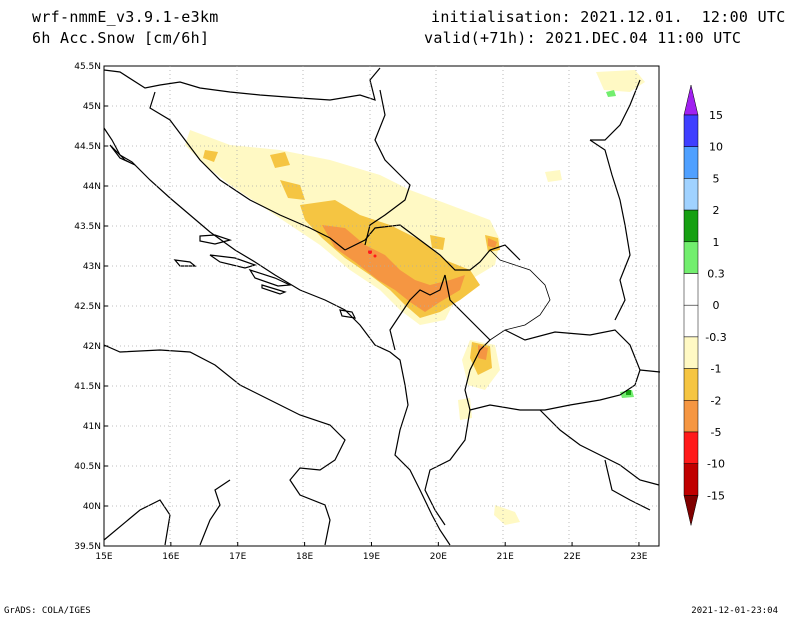 The height and width of the screenshot is (618, 800). I want to click on lat-label: 44N, so click(92, 187).